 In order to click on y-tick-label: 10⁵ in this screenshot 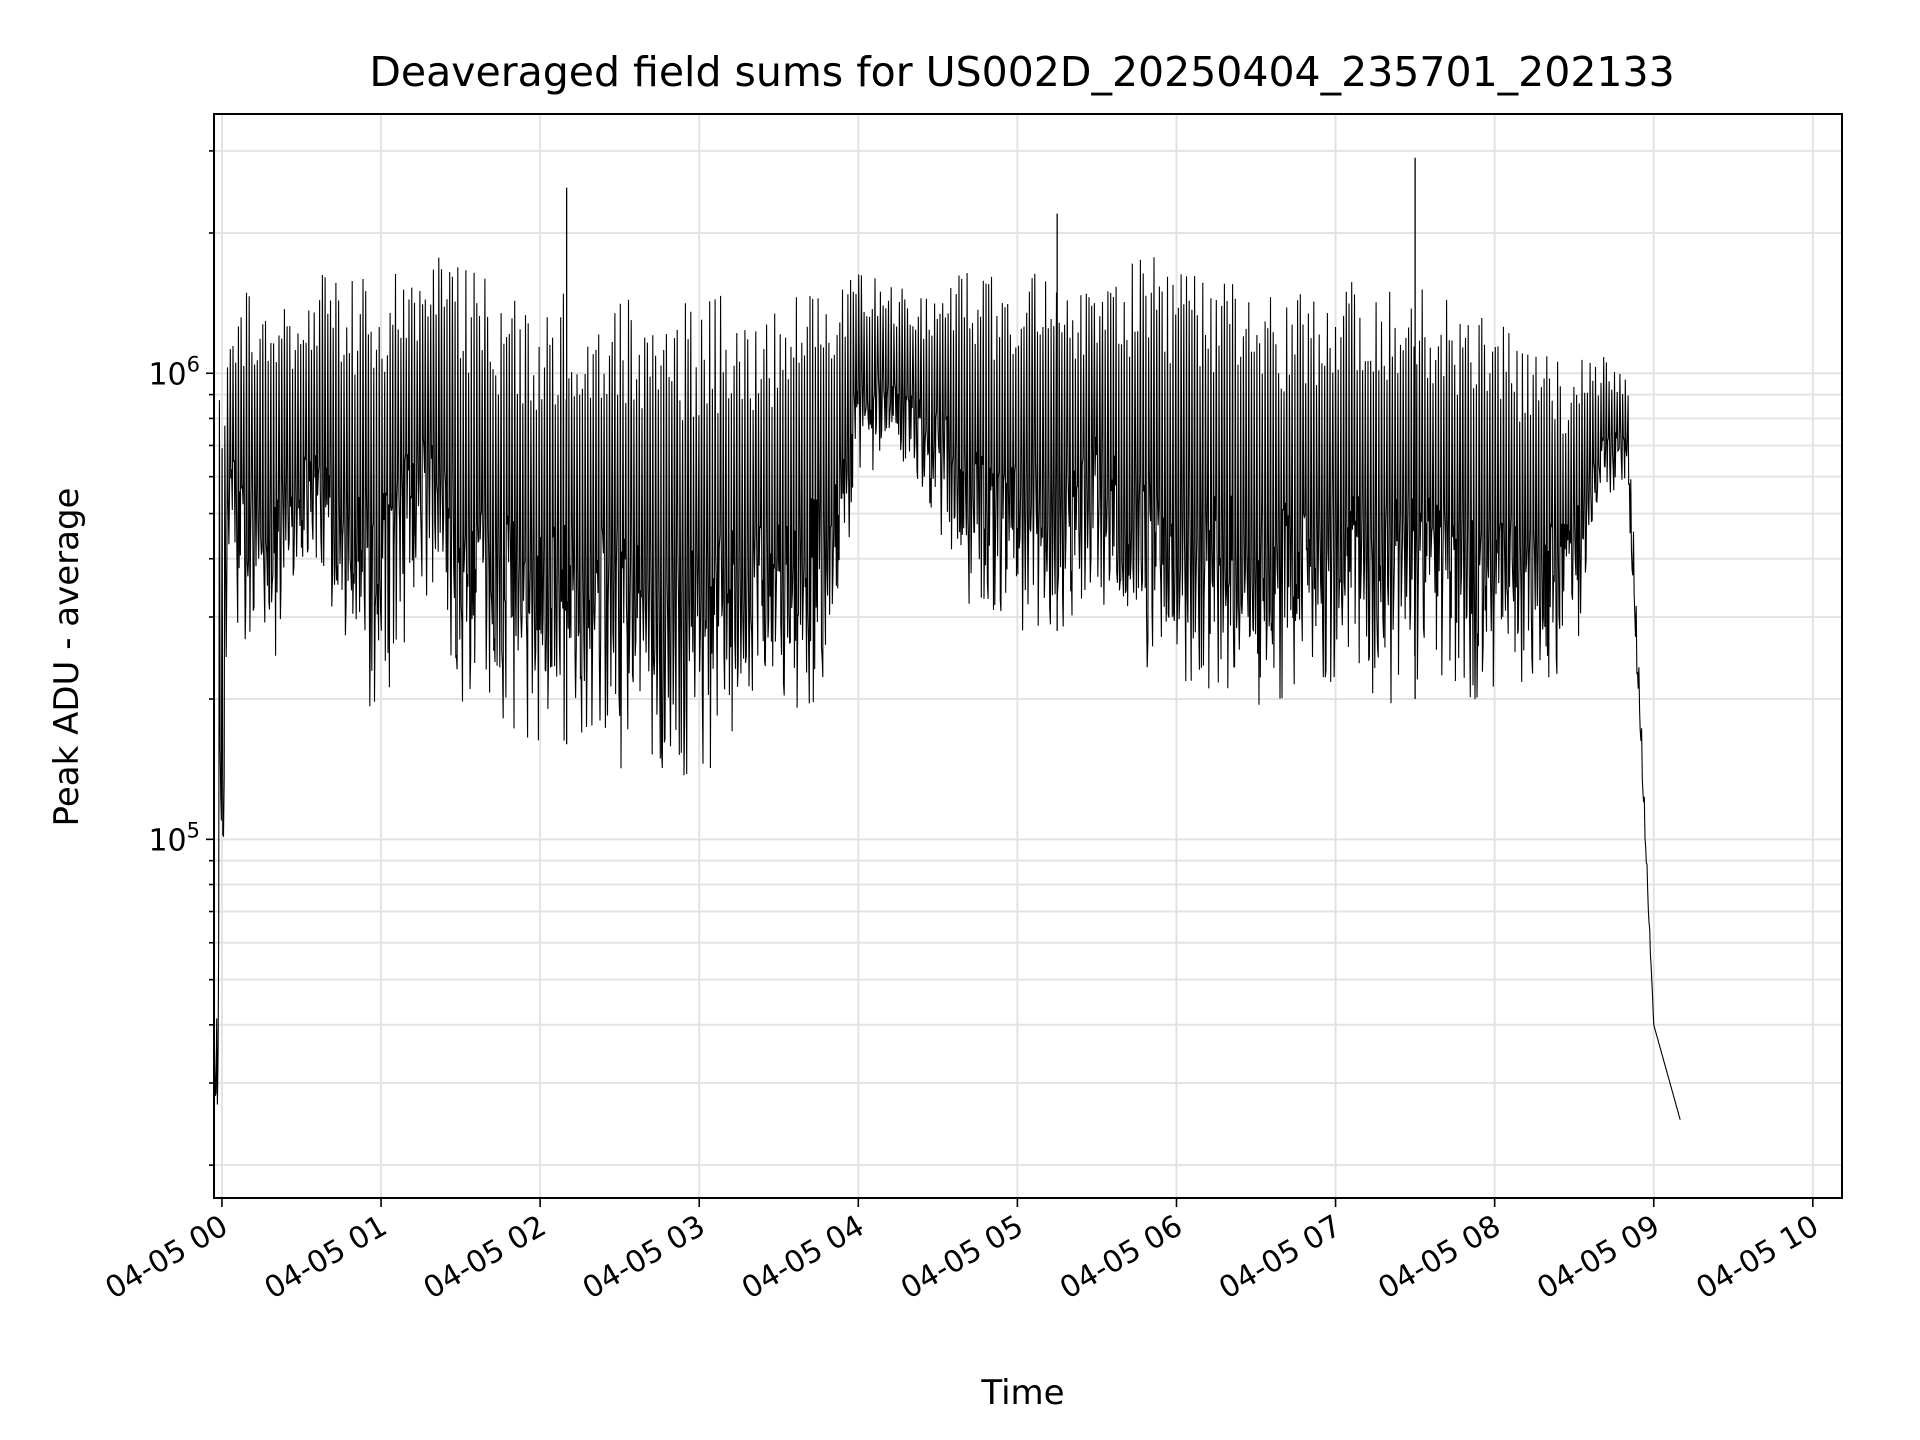, I will do `click(174, 838)`.